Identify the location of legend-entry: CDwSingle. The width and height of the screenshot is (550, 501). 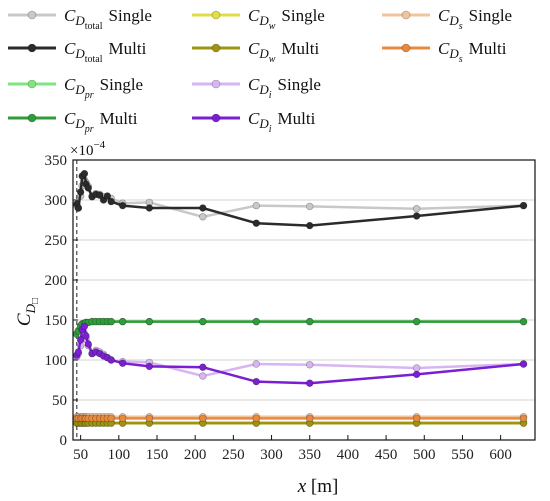
(258, 19).